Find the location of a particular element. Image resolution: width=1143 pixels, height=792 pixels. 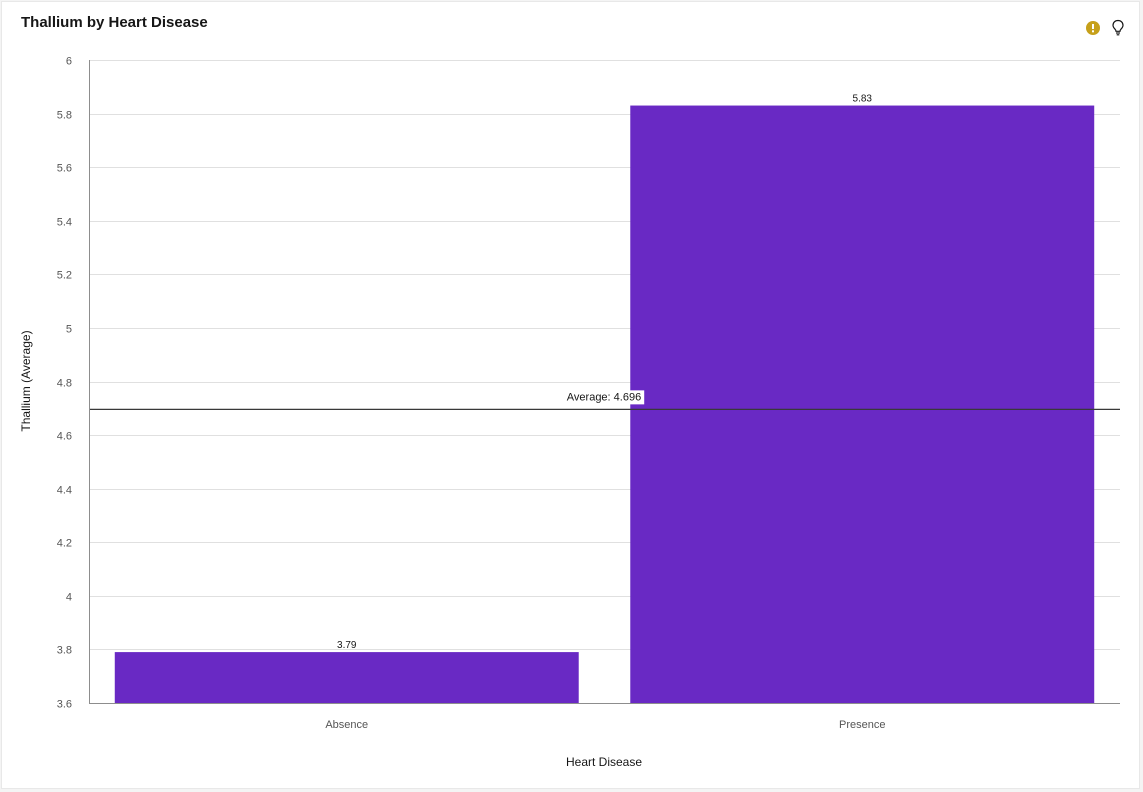

lightbulb-icon-bulb is located at coordinates (1118, 25).